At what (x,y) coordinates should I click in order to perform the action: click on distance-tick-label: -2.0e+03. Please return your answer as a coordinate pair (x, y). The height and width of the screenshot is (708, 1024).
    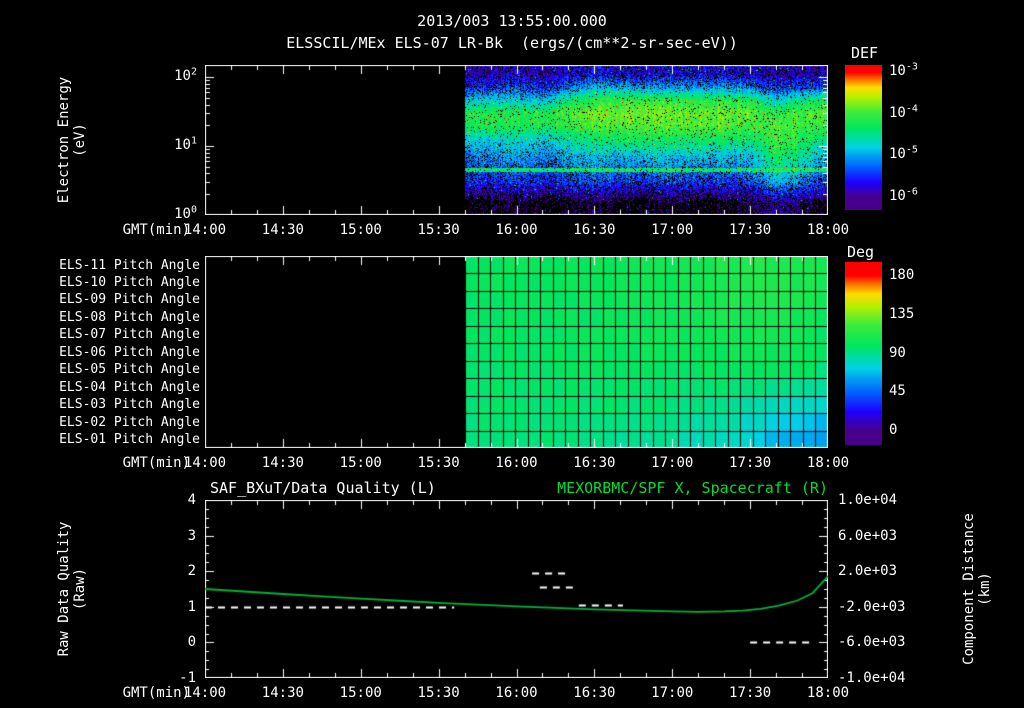
    Looking at the image, I should click on (872, 606).